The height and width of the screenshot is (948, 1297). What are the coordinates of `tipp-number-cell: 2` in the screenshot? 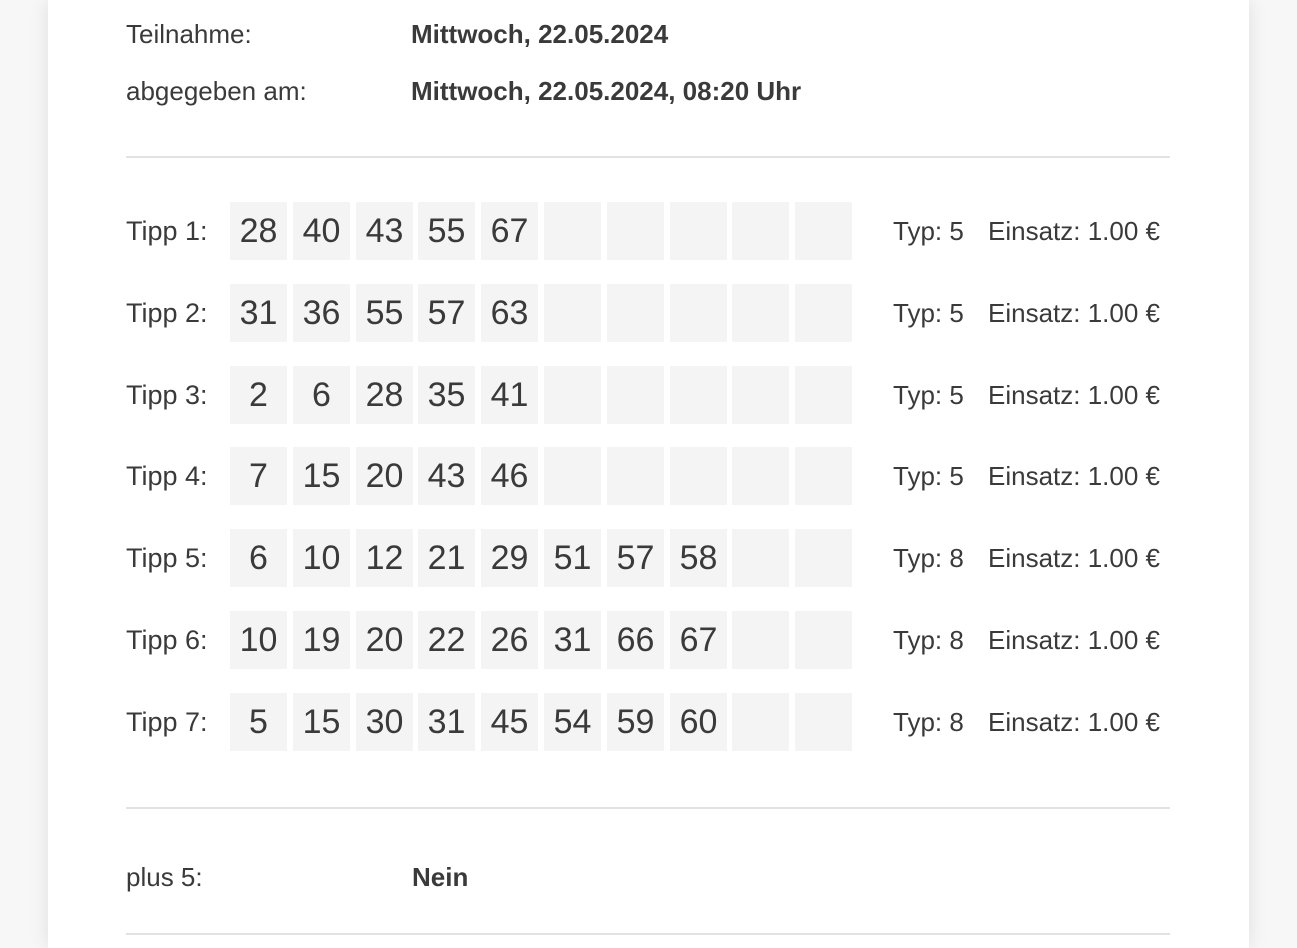 It's located at (258, 395).